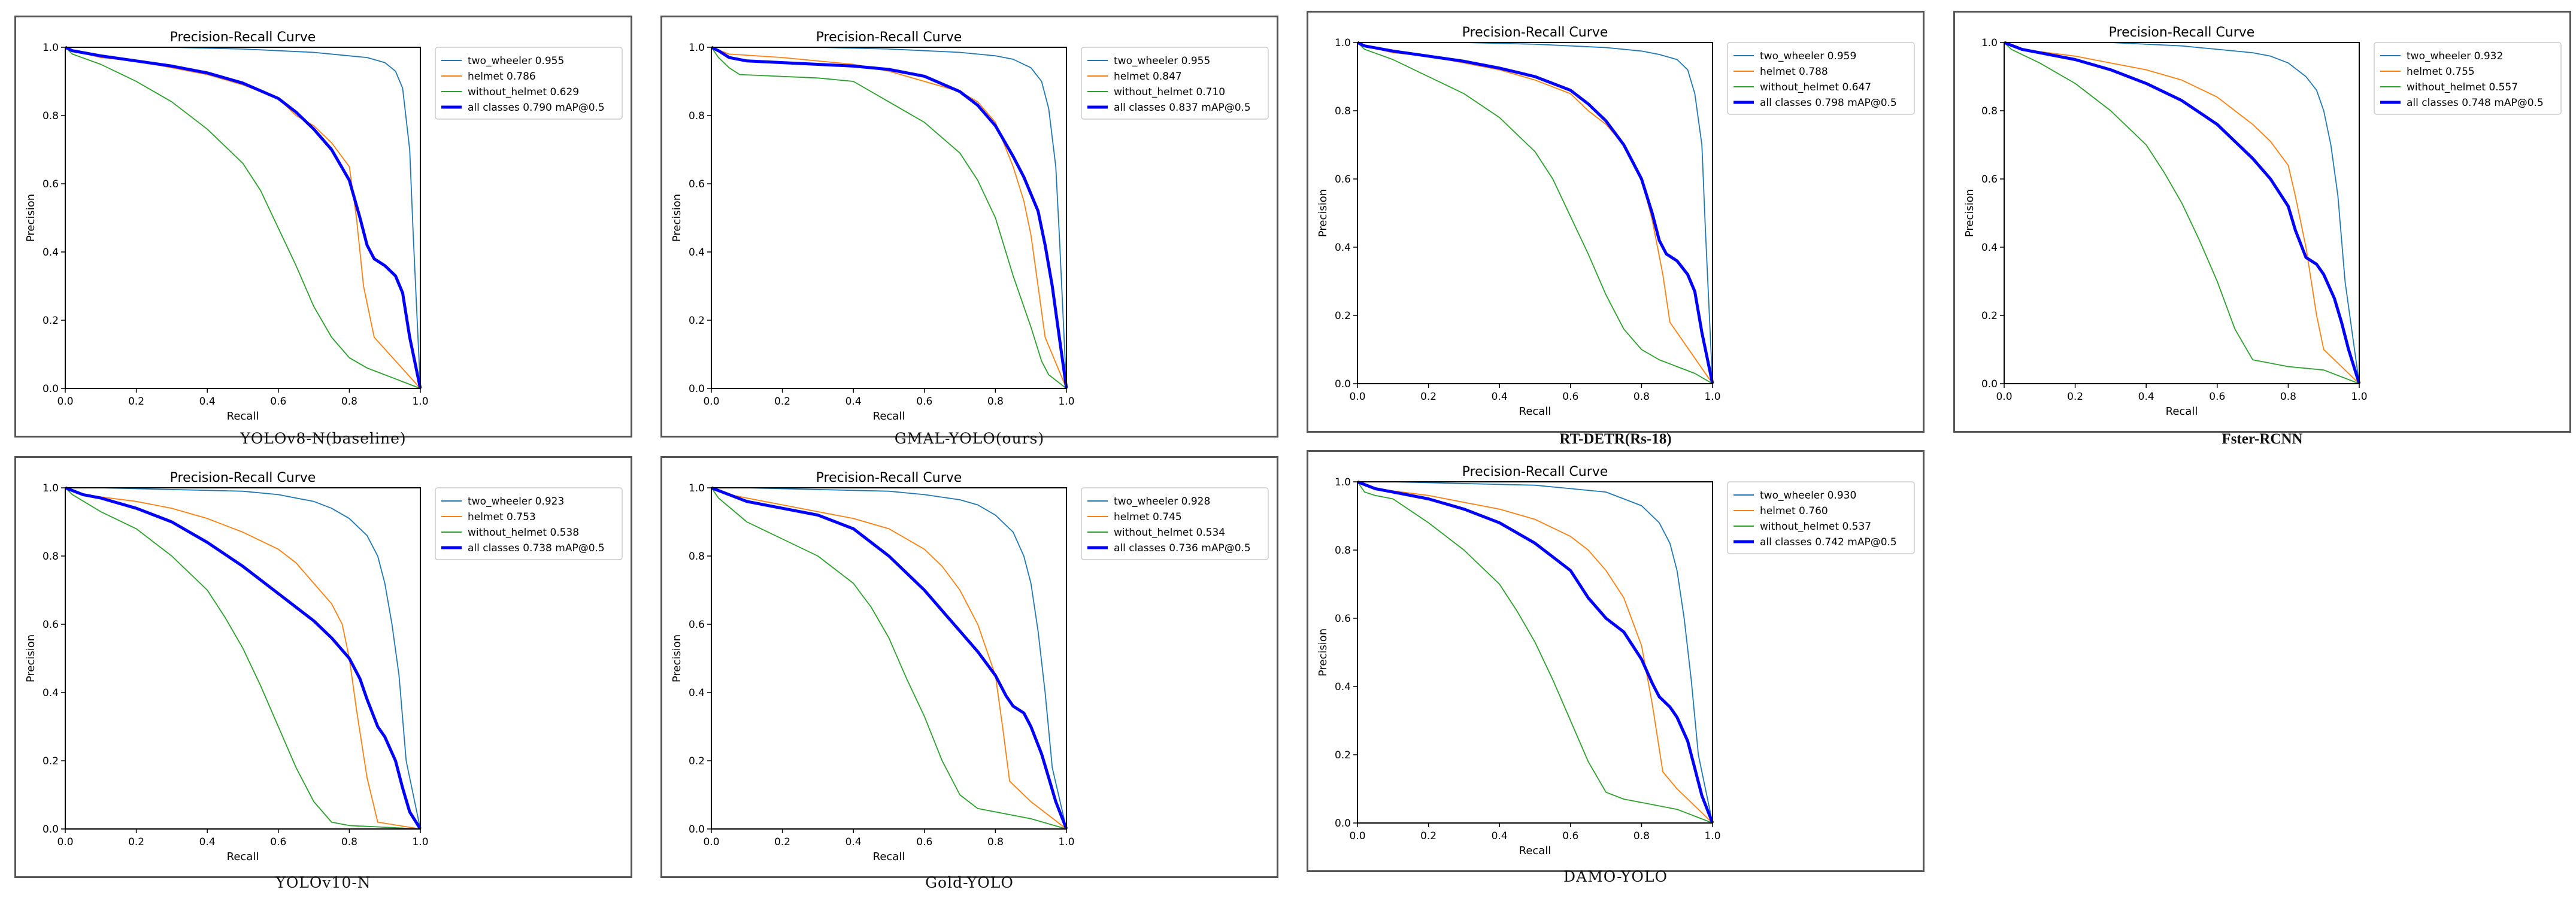  Describe the element at coordinates (1169, 533) in the screenshot. I see `legend-entry: without_helmet 0.534` at that location.